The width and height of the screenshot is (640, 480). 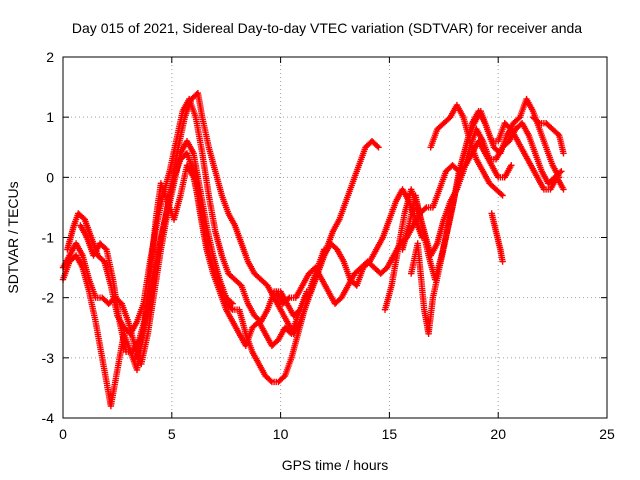 I want to click on series-arc10, so click(x=497, y=237).